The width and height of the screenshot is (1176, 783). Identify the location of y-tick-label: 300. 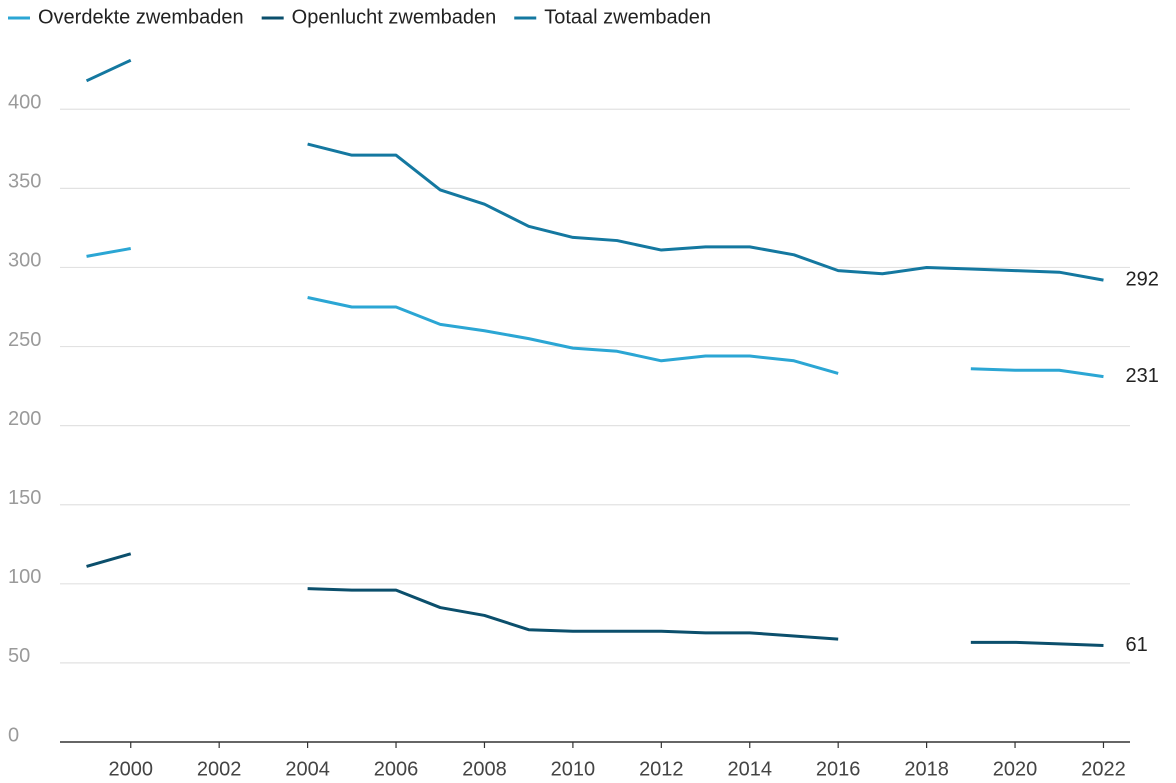
(24, 261).